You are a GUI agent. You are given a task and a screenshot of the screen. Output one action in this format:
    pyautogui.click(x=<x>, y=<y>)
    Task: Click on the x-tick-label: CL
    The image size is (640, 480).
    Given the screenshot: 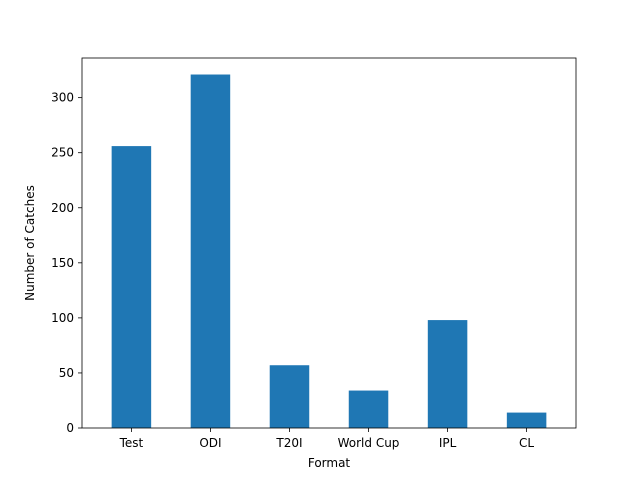 What is the action you would take?
    pyautogui.click(x=526, y=443)
    